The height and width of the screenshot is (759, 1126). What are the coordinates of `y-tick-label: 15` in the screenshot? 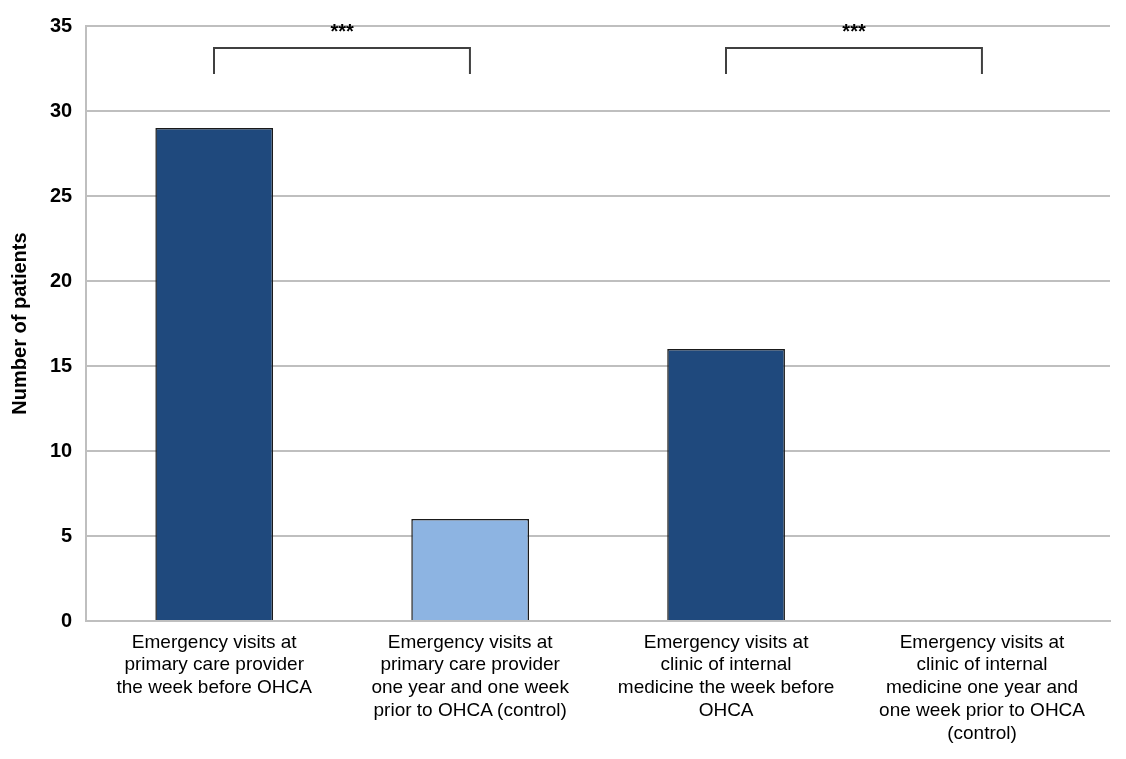 It's located at (61, 364).